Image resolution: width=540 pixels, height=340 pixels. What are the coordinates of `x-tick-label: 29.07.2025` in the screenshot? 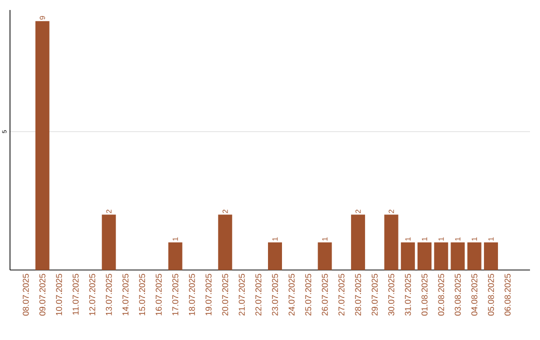 It's located at (375, 295).